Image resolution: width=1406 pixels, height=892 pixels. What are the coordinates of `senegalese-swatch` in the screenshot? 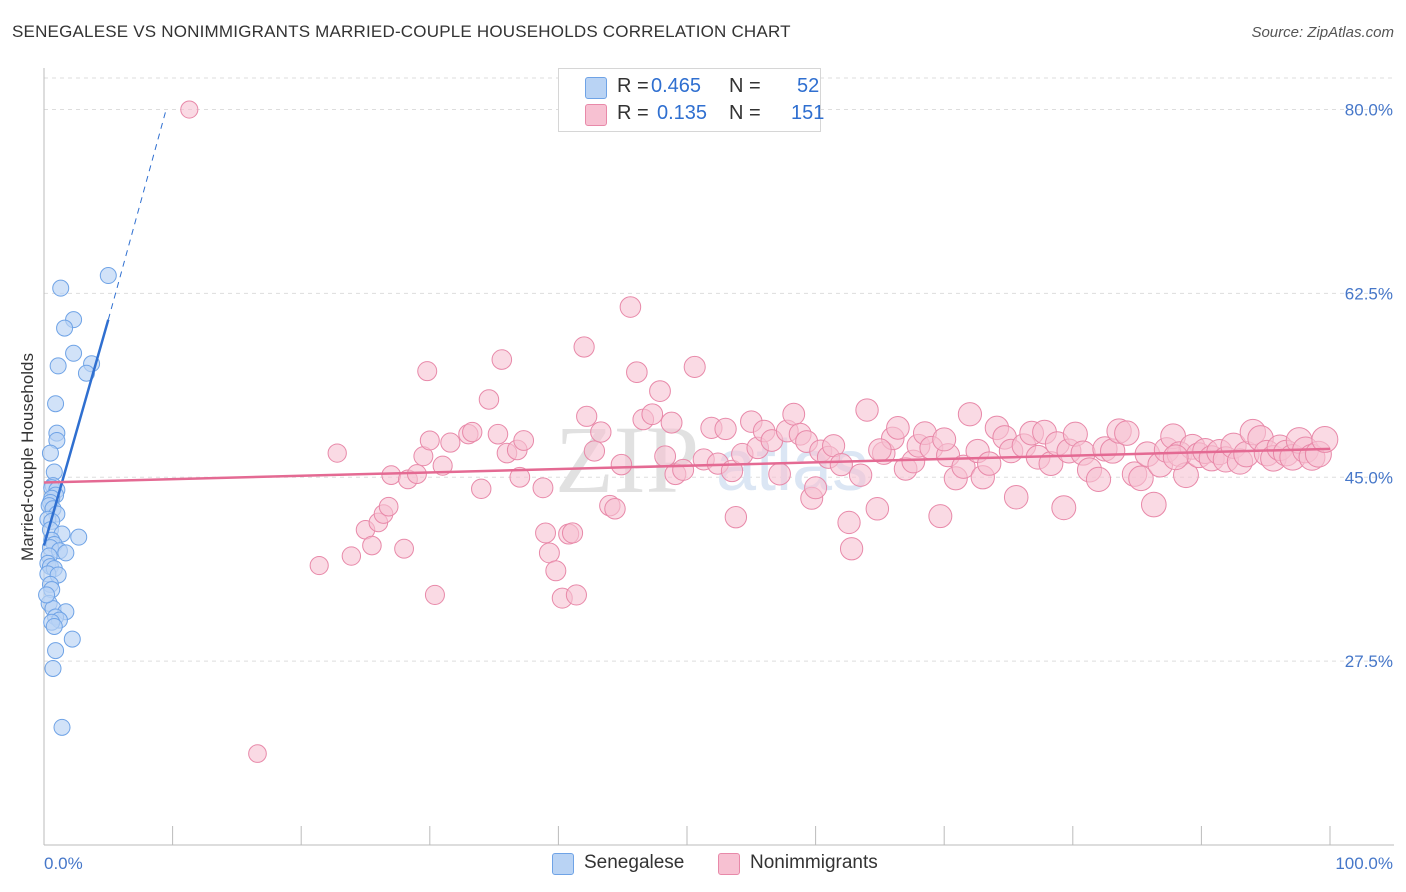 It's located at (596, 88).